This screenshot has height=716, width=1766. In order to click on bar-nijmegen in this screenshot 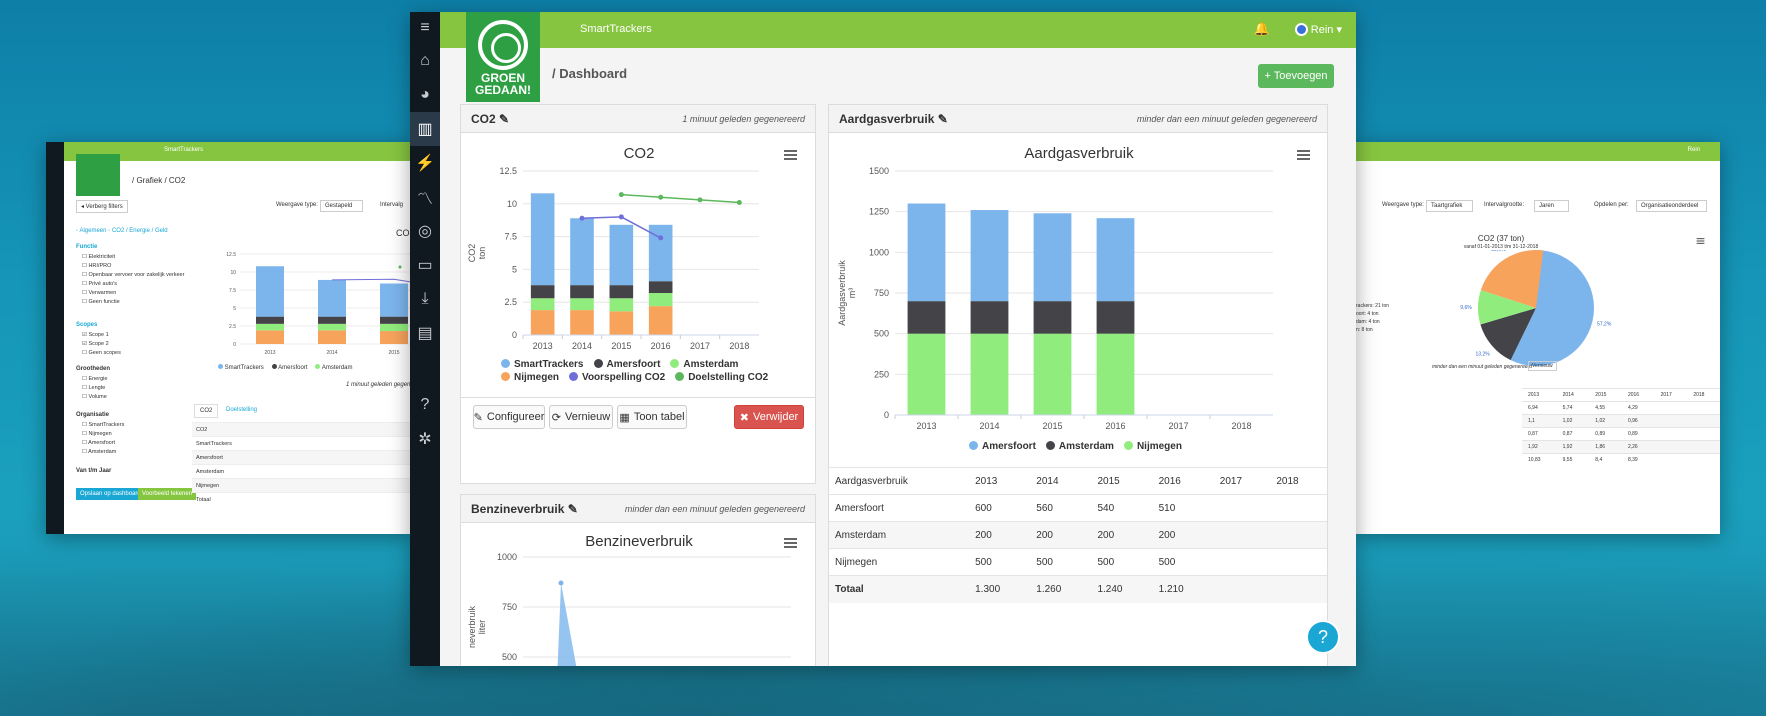, I will do `click(926, 374)`.